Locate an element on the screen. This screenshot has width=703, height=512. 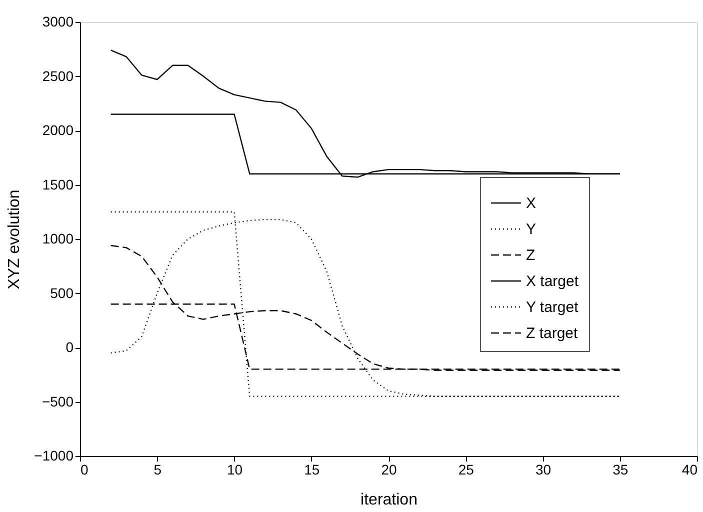
x-tick-label: 0 is located at coordinates (84, 470).